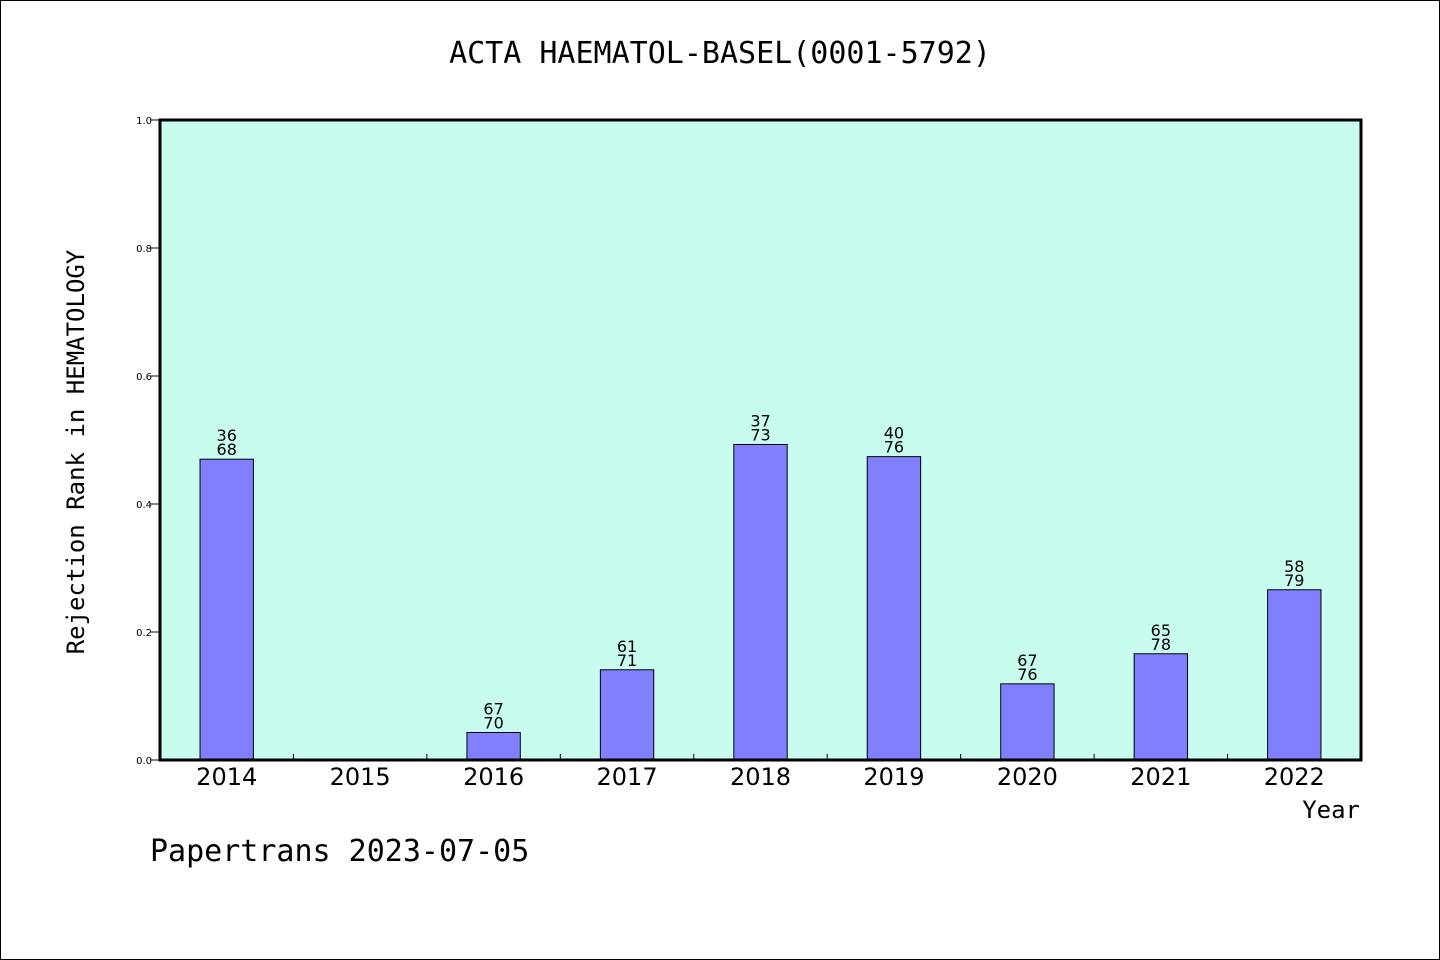  What do you see at coordinates (340, 851) in the screenshot?
I see `footer-credit: Papertrans 2023-07-05` at bounding box center [340, 851].